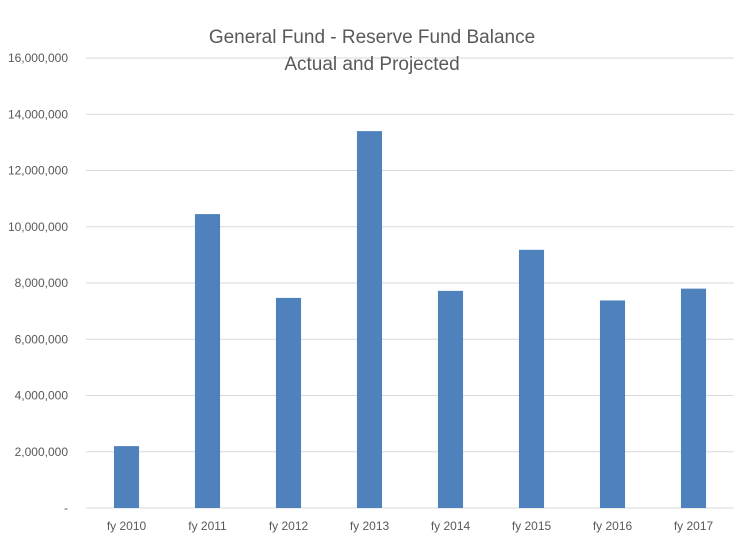 The height and width of the screenshot is (557, 744). I want to click on y-tick-label: 2,000,000, so click(42, 452).